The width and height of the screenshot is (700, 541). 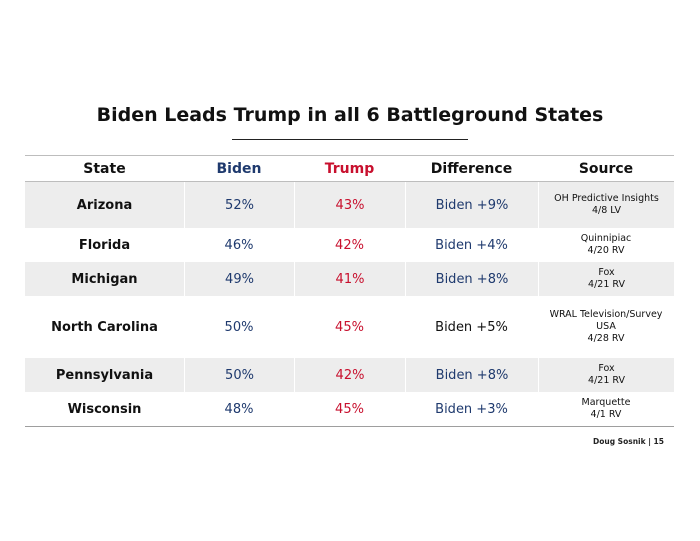 I want to click on state-cell: North Carolina, so click(x=104, y=327).